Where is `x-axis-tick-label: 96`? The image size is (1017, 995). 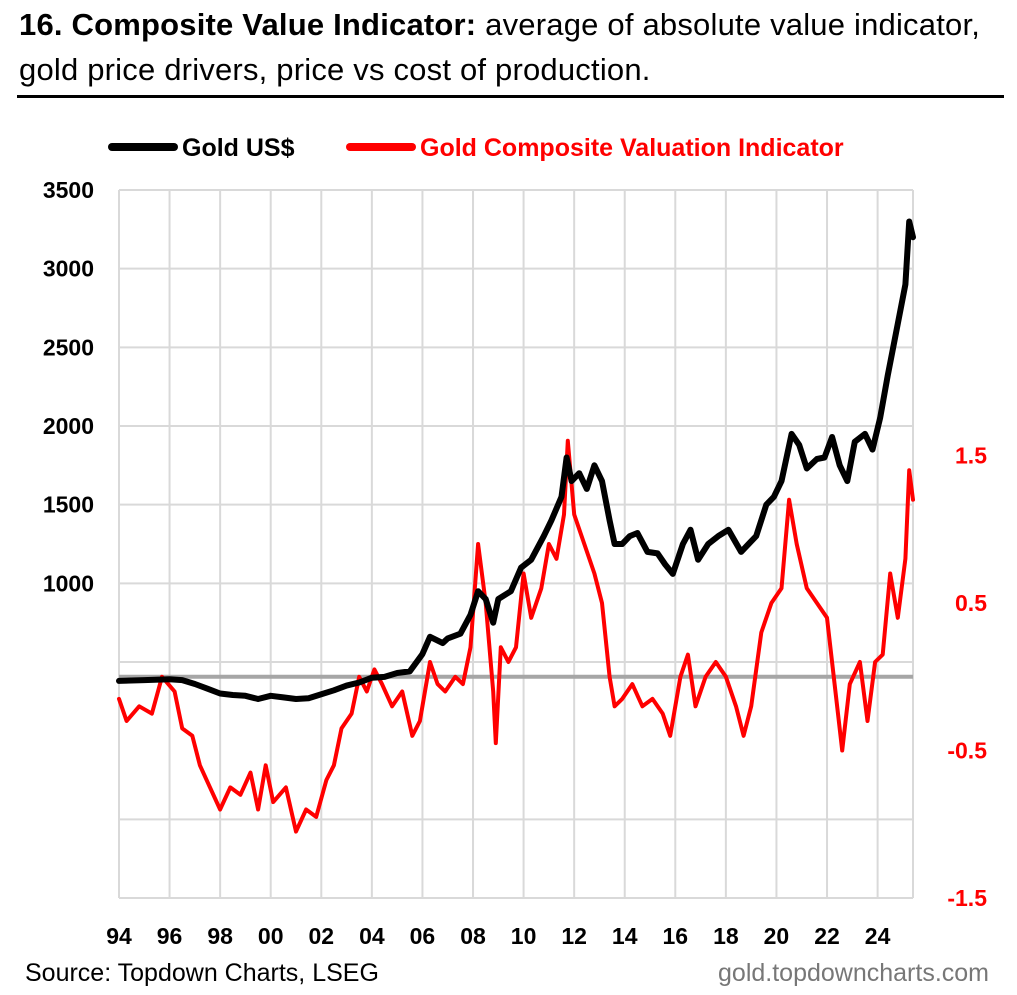
x-axis-tick-label: 96 is located at coordinates (170, 936).